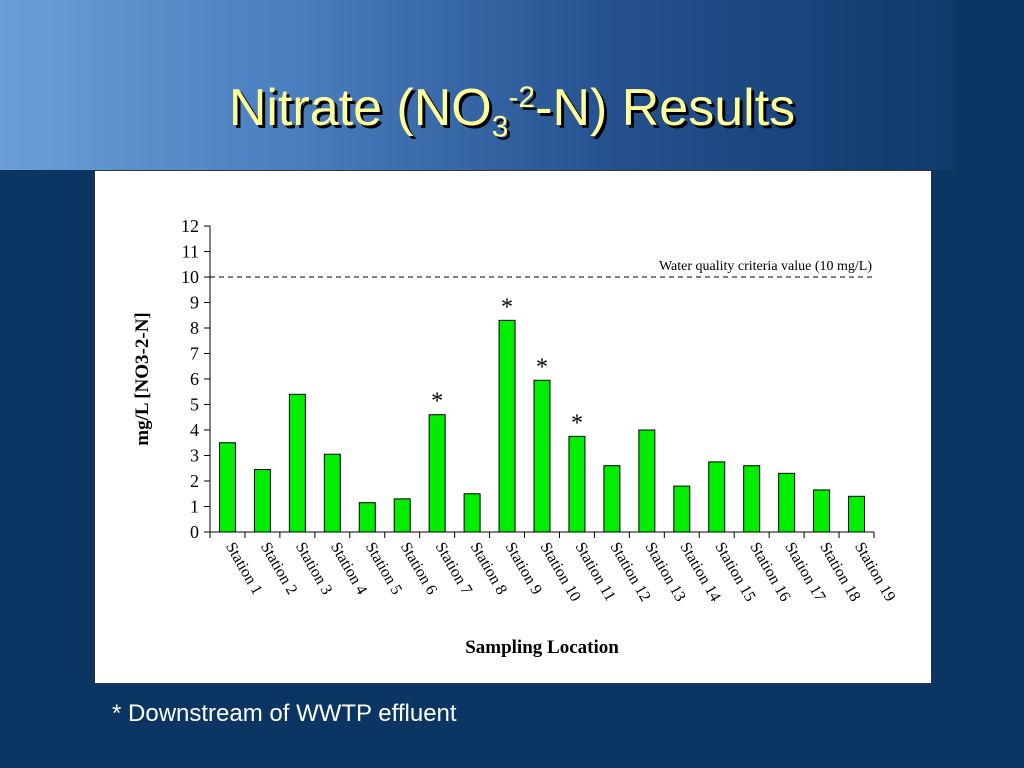  Describe the element at coordinates (522, 97) in the screenshot. I see `title-superscript: -2` at that location.